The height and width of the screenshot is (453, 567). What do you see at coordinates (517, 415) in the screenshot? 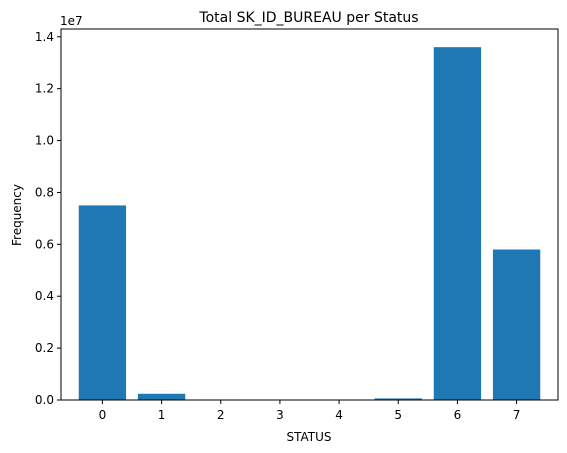
I see `x-tick-label: 7` at bounding box center [517, 415].